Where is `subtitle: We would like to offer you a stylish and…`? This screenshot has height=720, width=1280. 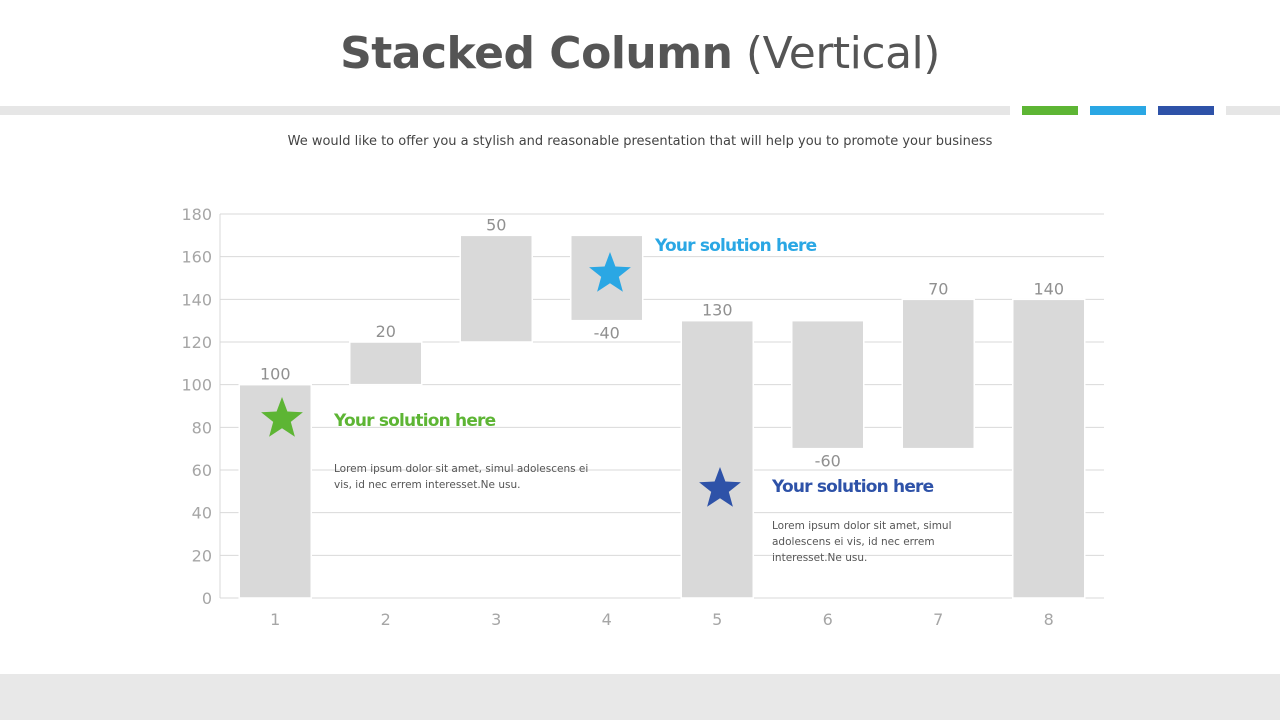 subtitle: We would like to offer you a stylish and… is located at coordinates (640, 141).